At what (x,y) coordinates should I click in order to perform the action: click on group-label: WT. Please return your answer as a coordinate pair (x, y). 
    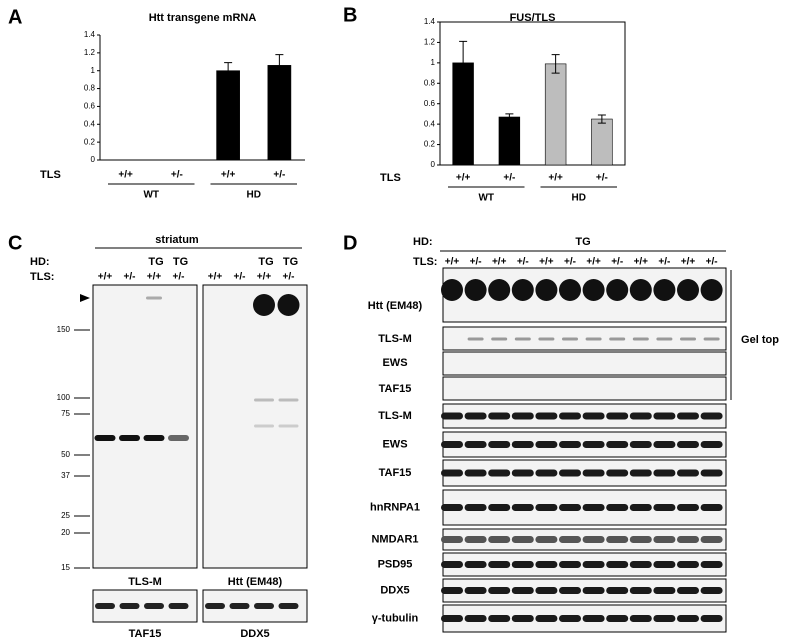
    Looking at the image, I should click on (151, 195).